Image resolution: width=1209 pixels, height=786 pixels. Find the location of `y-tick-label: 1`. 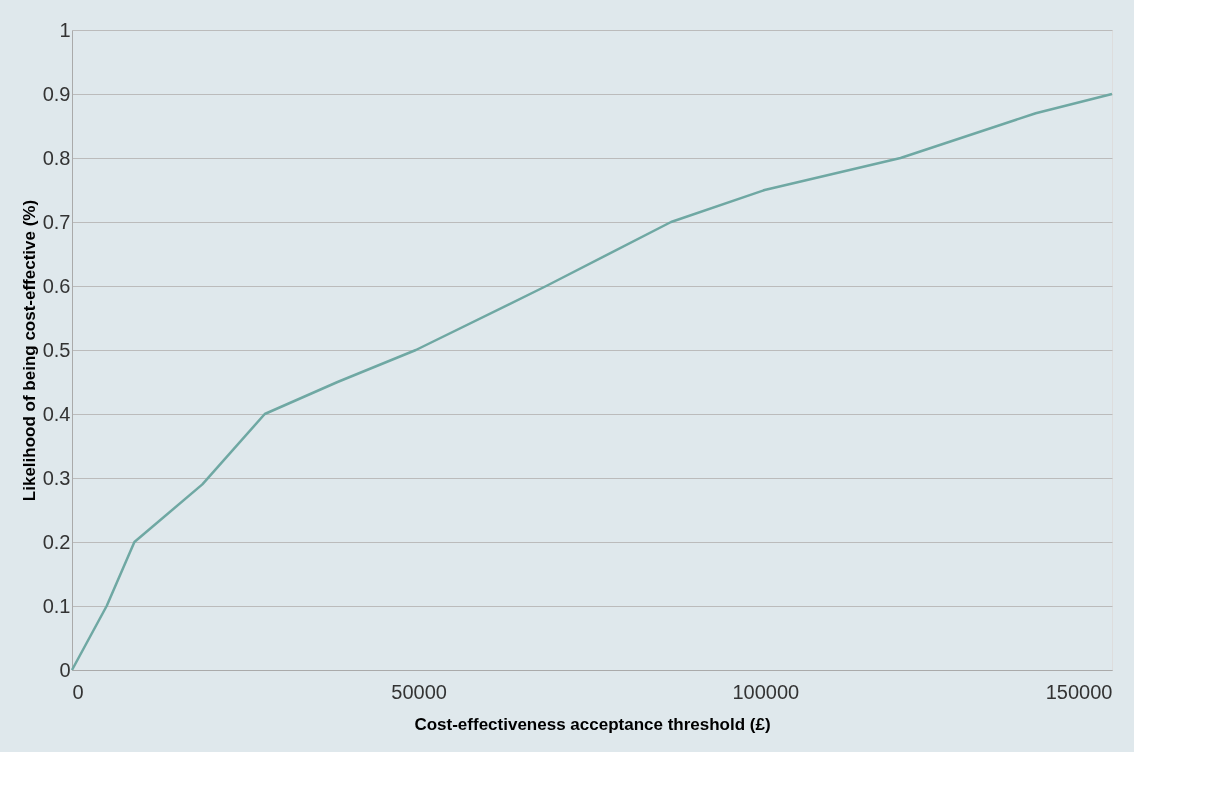

y-tick-label: 1 is located at coordinates (65, 29).